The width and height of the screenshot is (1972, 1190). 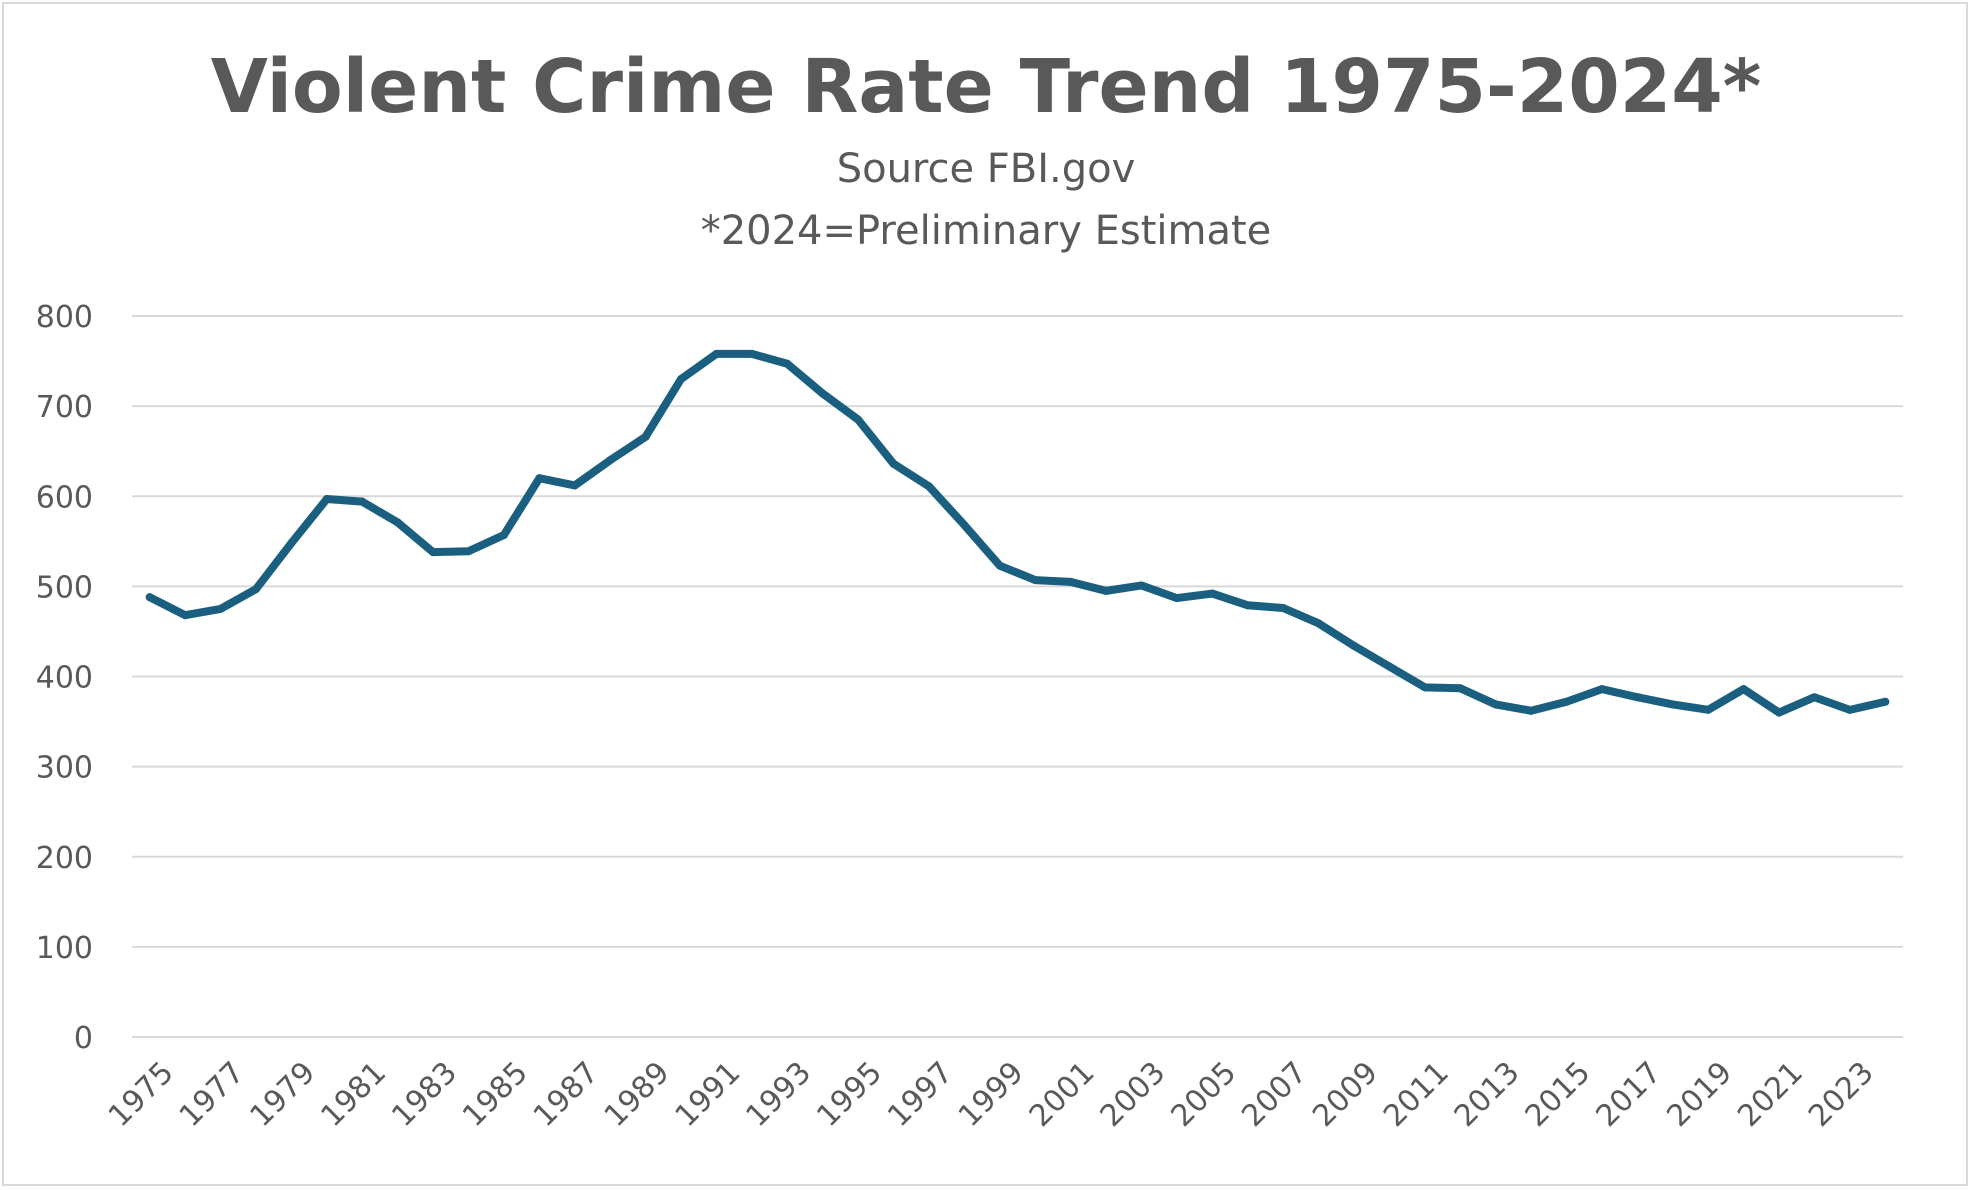 I want to click on y-tick-label: 800, so click(x=64, y=317).